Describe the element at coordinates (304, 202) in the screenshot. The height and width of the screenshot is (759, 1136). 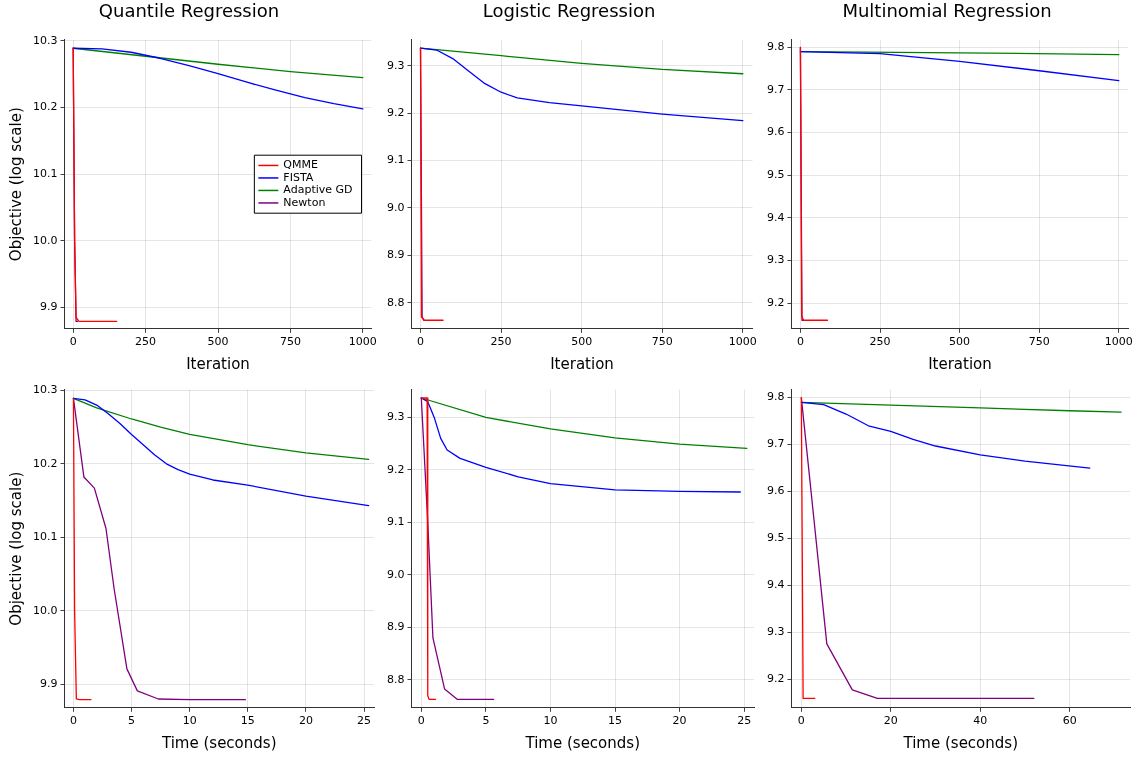
I see `legend-label: Newton` at that location.